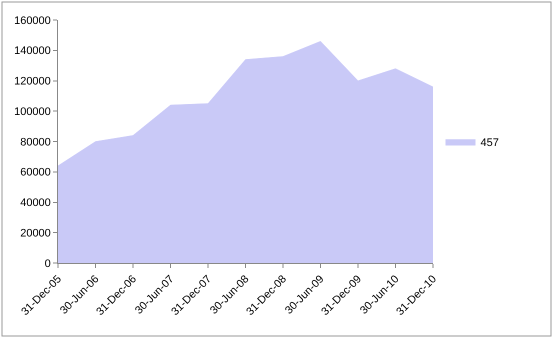 This screenshot has width=553, height=338. What do you see at coordinates (35, 233) in the screenshot?
I see `y-tick-label: 20000` at bounding box center [35, 233].